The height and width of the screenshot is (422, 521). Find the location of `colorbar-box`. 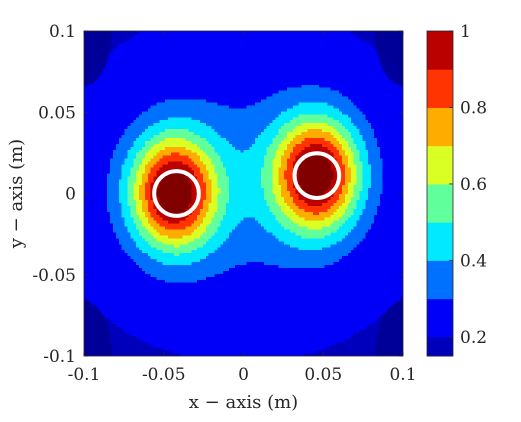

colorbar-box is located at coordinates (440, 193).